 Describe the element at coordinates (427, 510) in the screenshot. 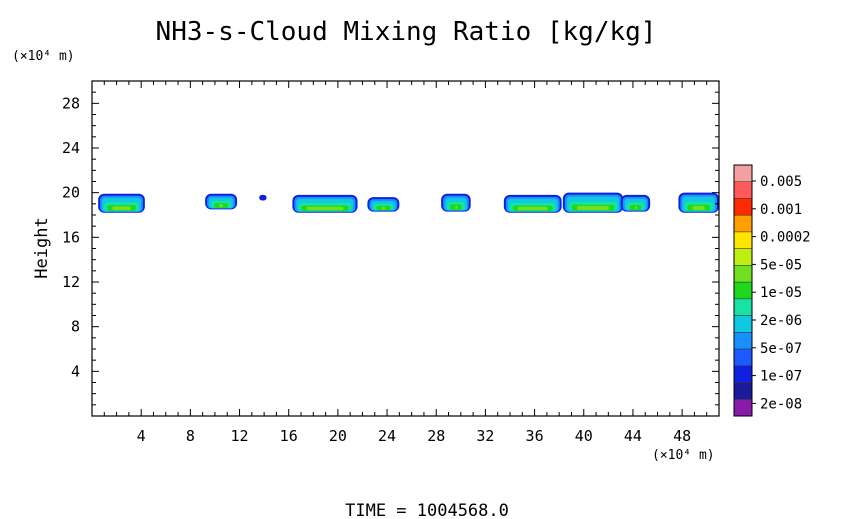

I see `time-footer: TIME = 1004568.0` at that location.